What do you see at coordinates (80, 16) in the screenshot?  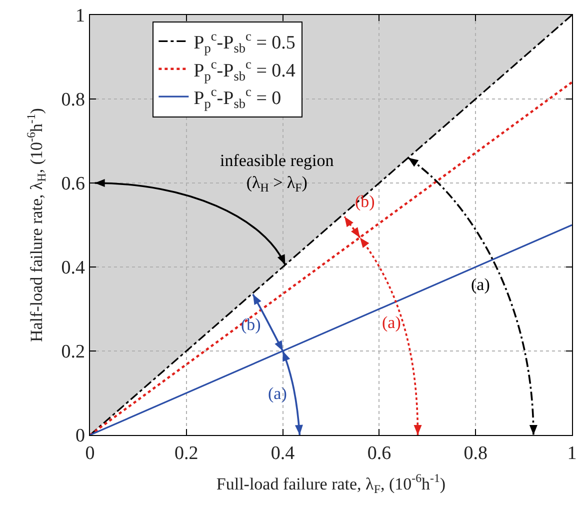 I see `y-tick-label: 1` at bounding box center [80, 16].